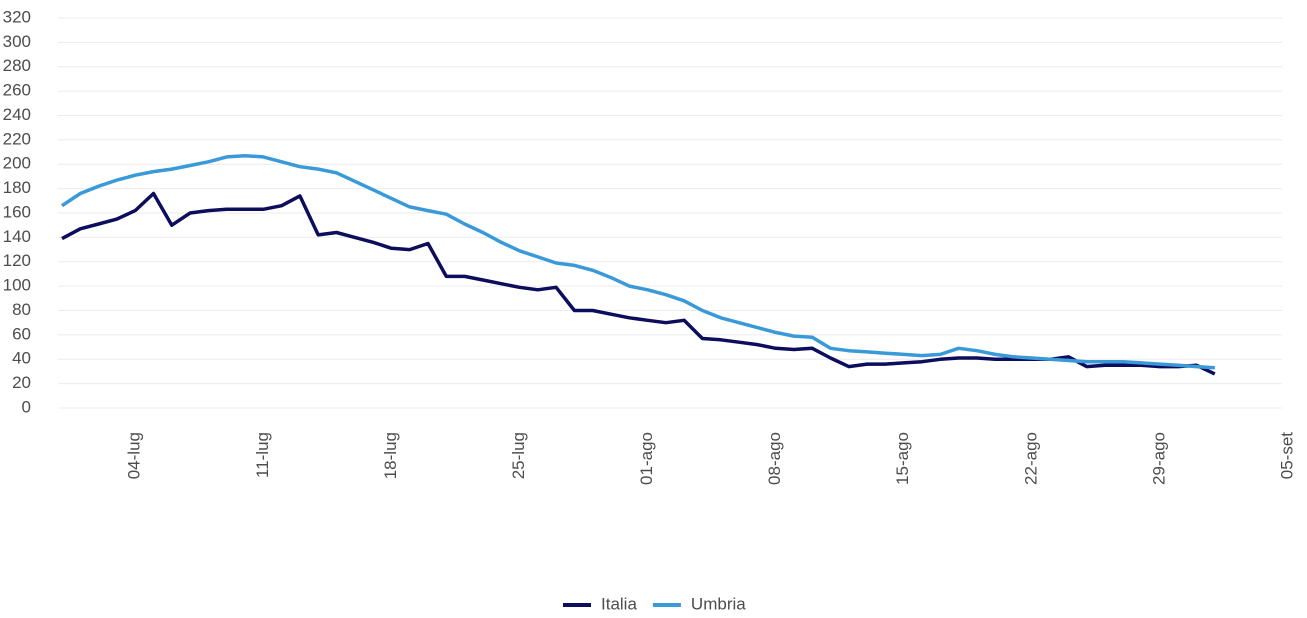 This screenshot has width=1307, height=618. Describe the element at coordinates (390, 455) in the screenshot. I see `x-tick-label: 18-lug` at that location.